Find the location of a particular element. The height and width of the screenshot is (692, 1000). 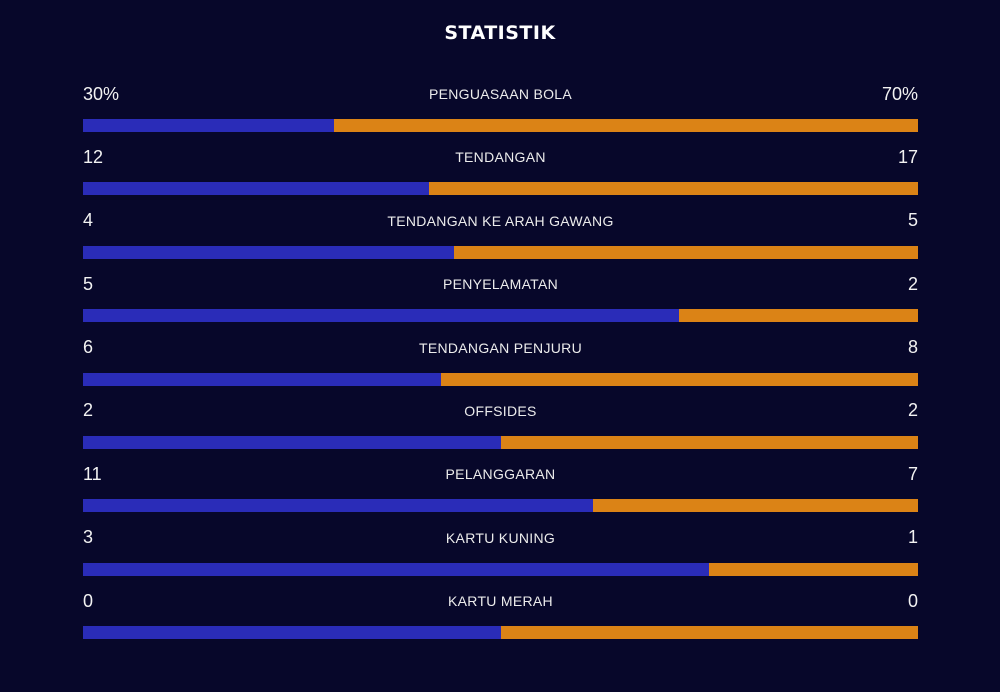

home-value: 4 is located at coordinates (88, 220).